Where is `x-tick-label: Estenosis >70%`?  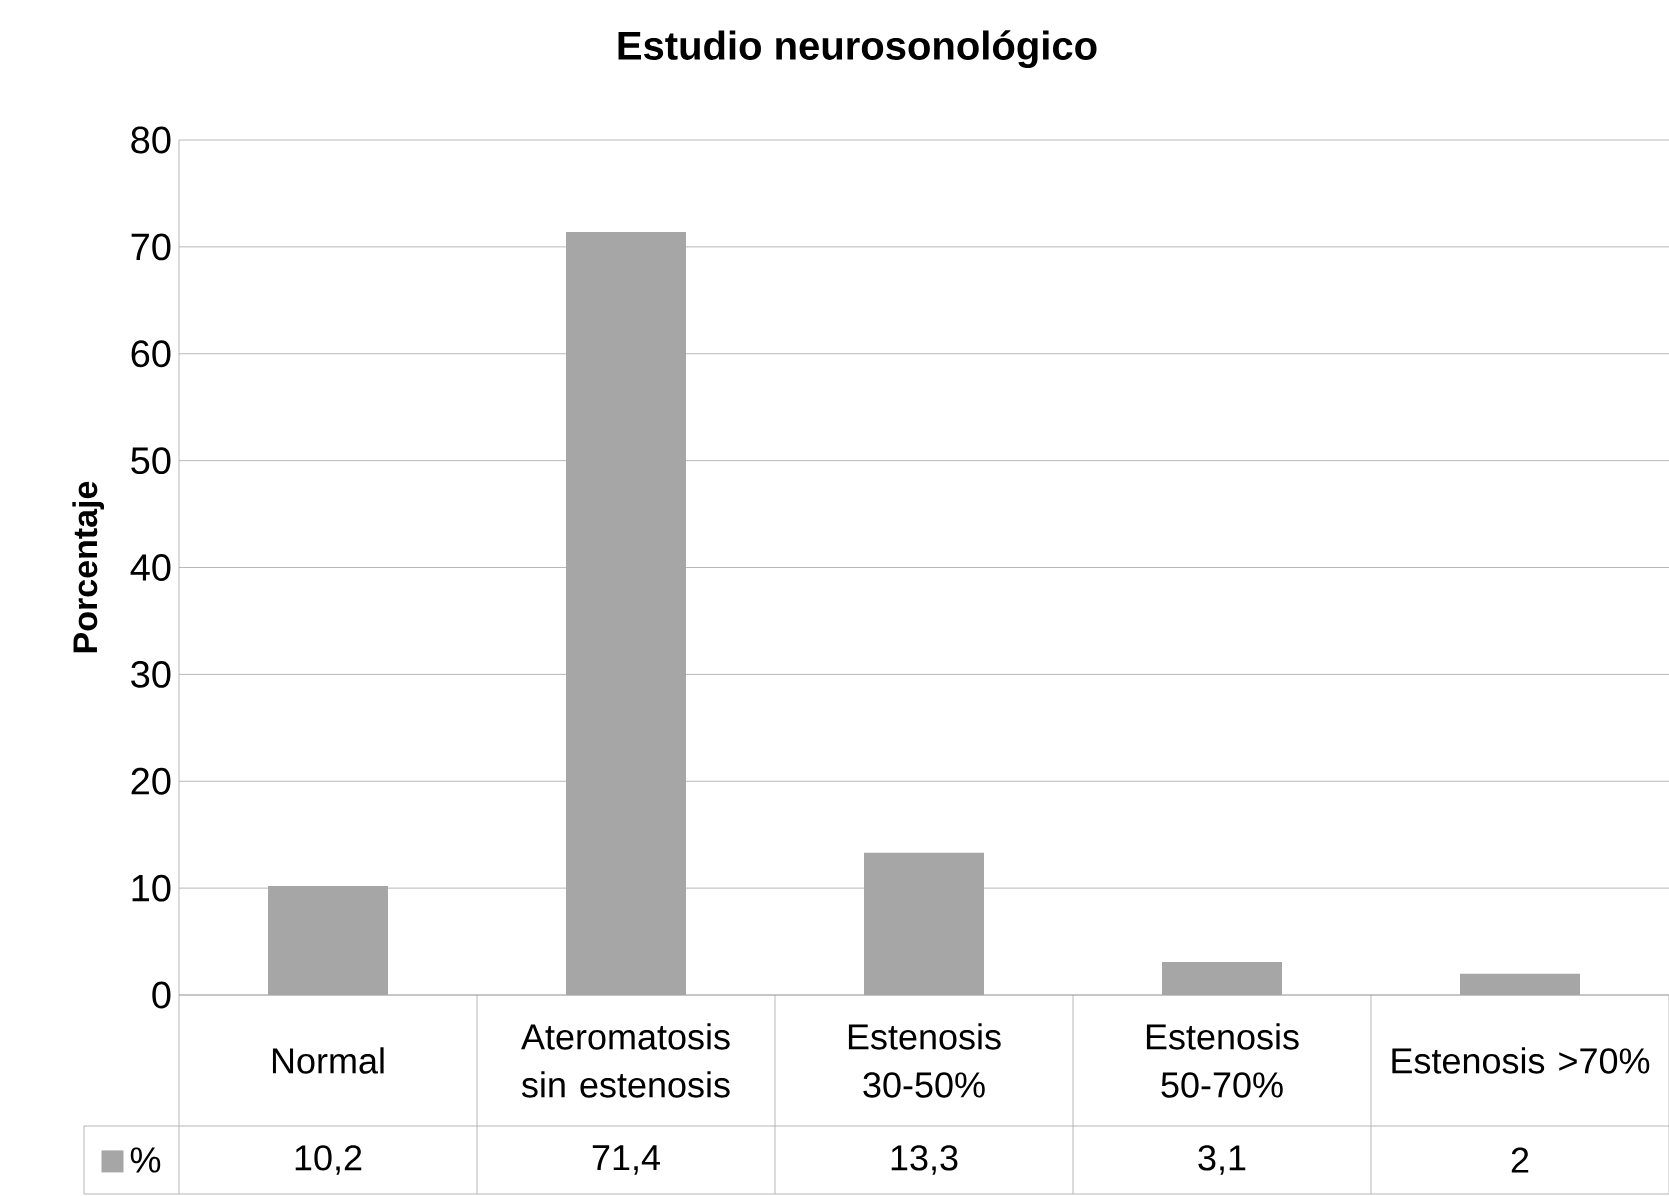 x-tick-label: Estenosis >70% is located at coordinates (1521, 1060).